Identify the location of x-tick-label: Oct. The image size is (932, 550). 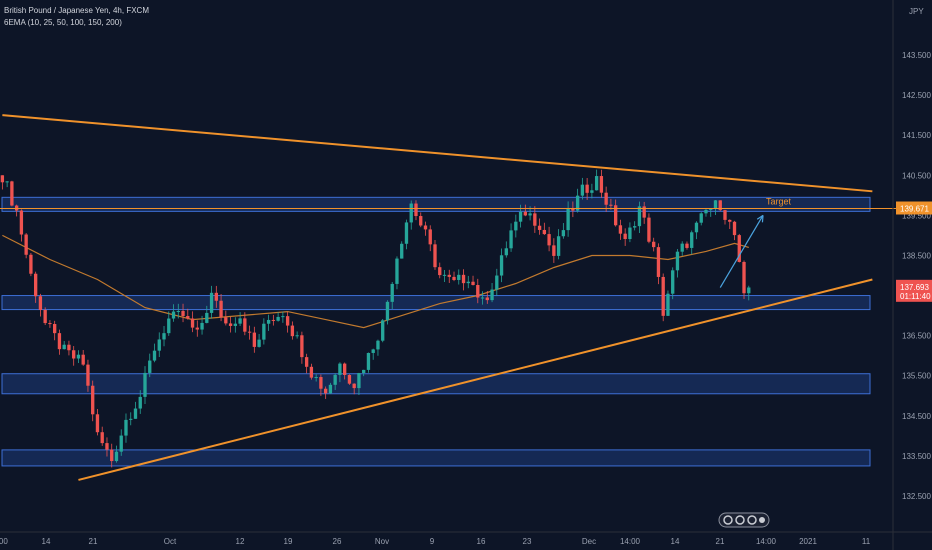
(170, 541).